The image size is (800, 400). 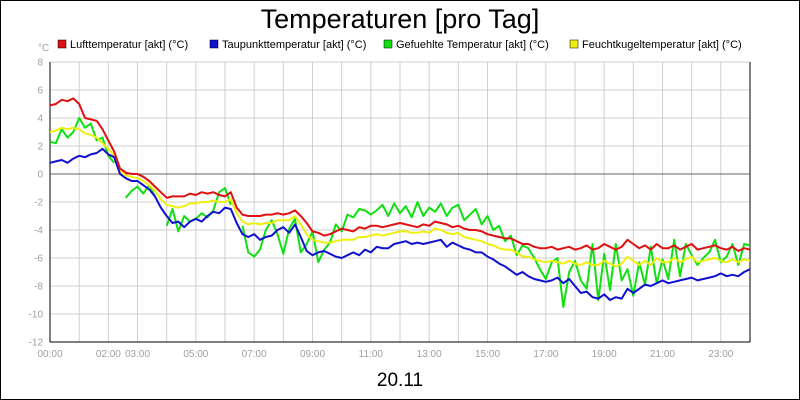 What do you see at coordinates (38, 287) in the screenshot?
I see `y-tick-label: -8` at bounding box center [38, 287].